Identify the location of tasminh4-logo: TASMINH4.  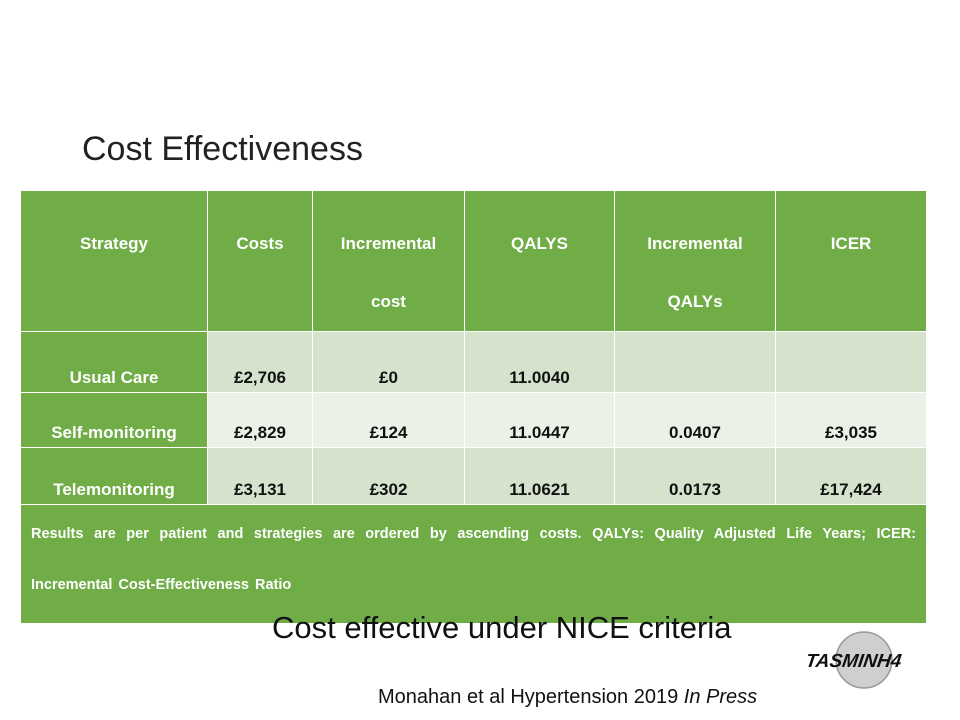
(854, 660).